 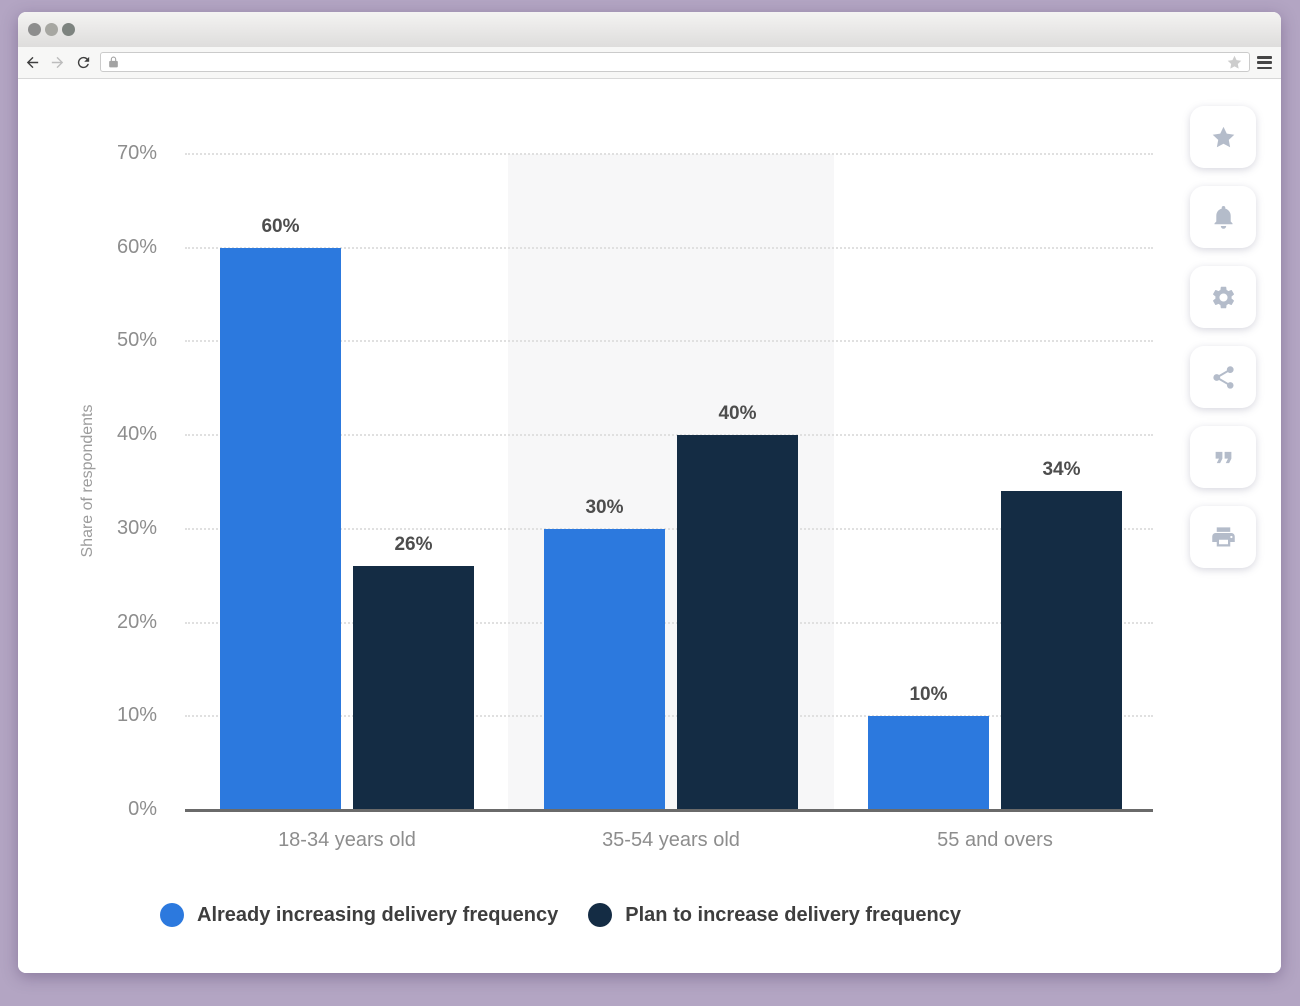 I want to click on settings-button, so click(x=1223, y=297).